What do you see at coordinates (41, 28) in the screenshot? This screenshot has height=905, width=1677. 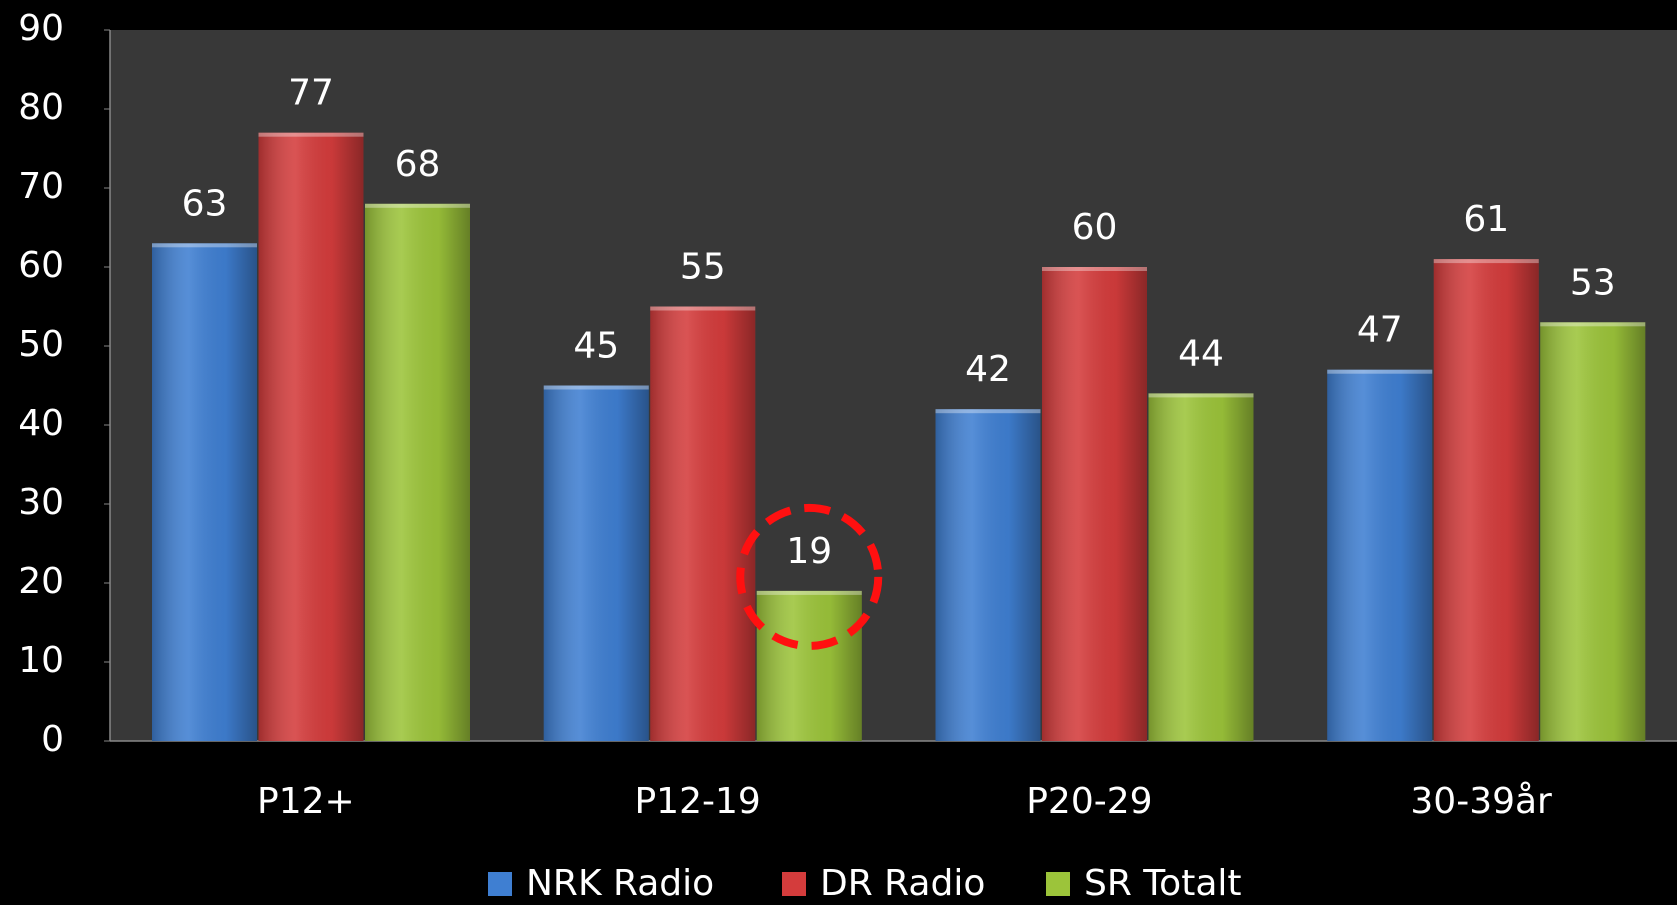 I see `y-tick-label: 90` at bounding box center [41, 28].